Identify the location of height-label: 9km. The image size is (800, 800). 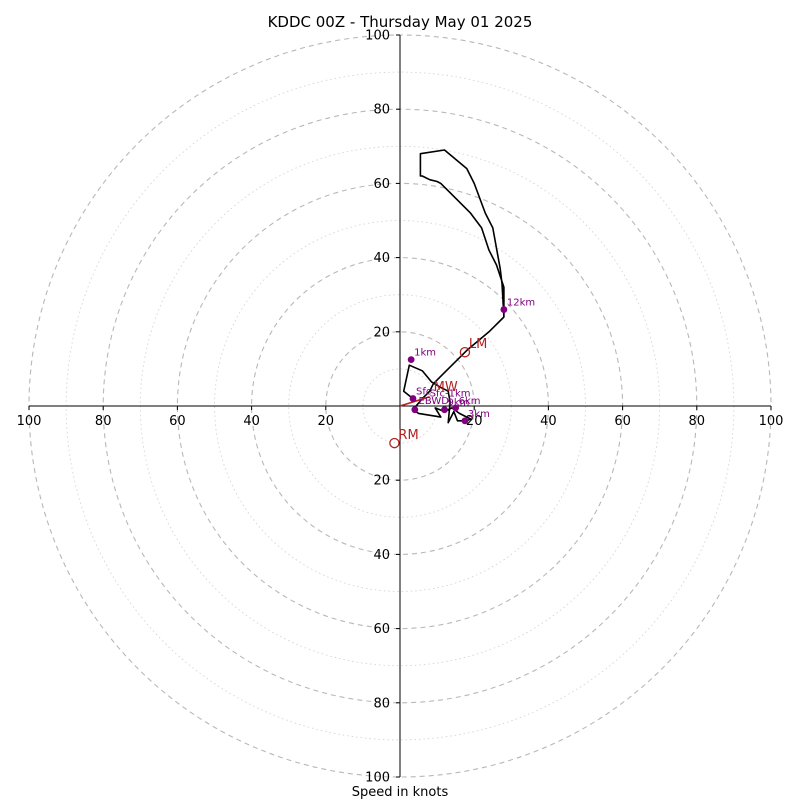
(459, 403).